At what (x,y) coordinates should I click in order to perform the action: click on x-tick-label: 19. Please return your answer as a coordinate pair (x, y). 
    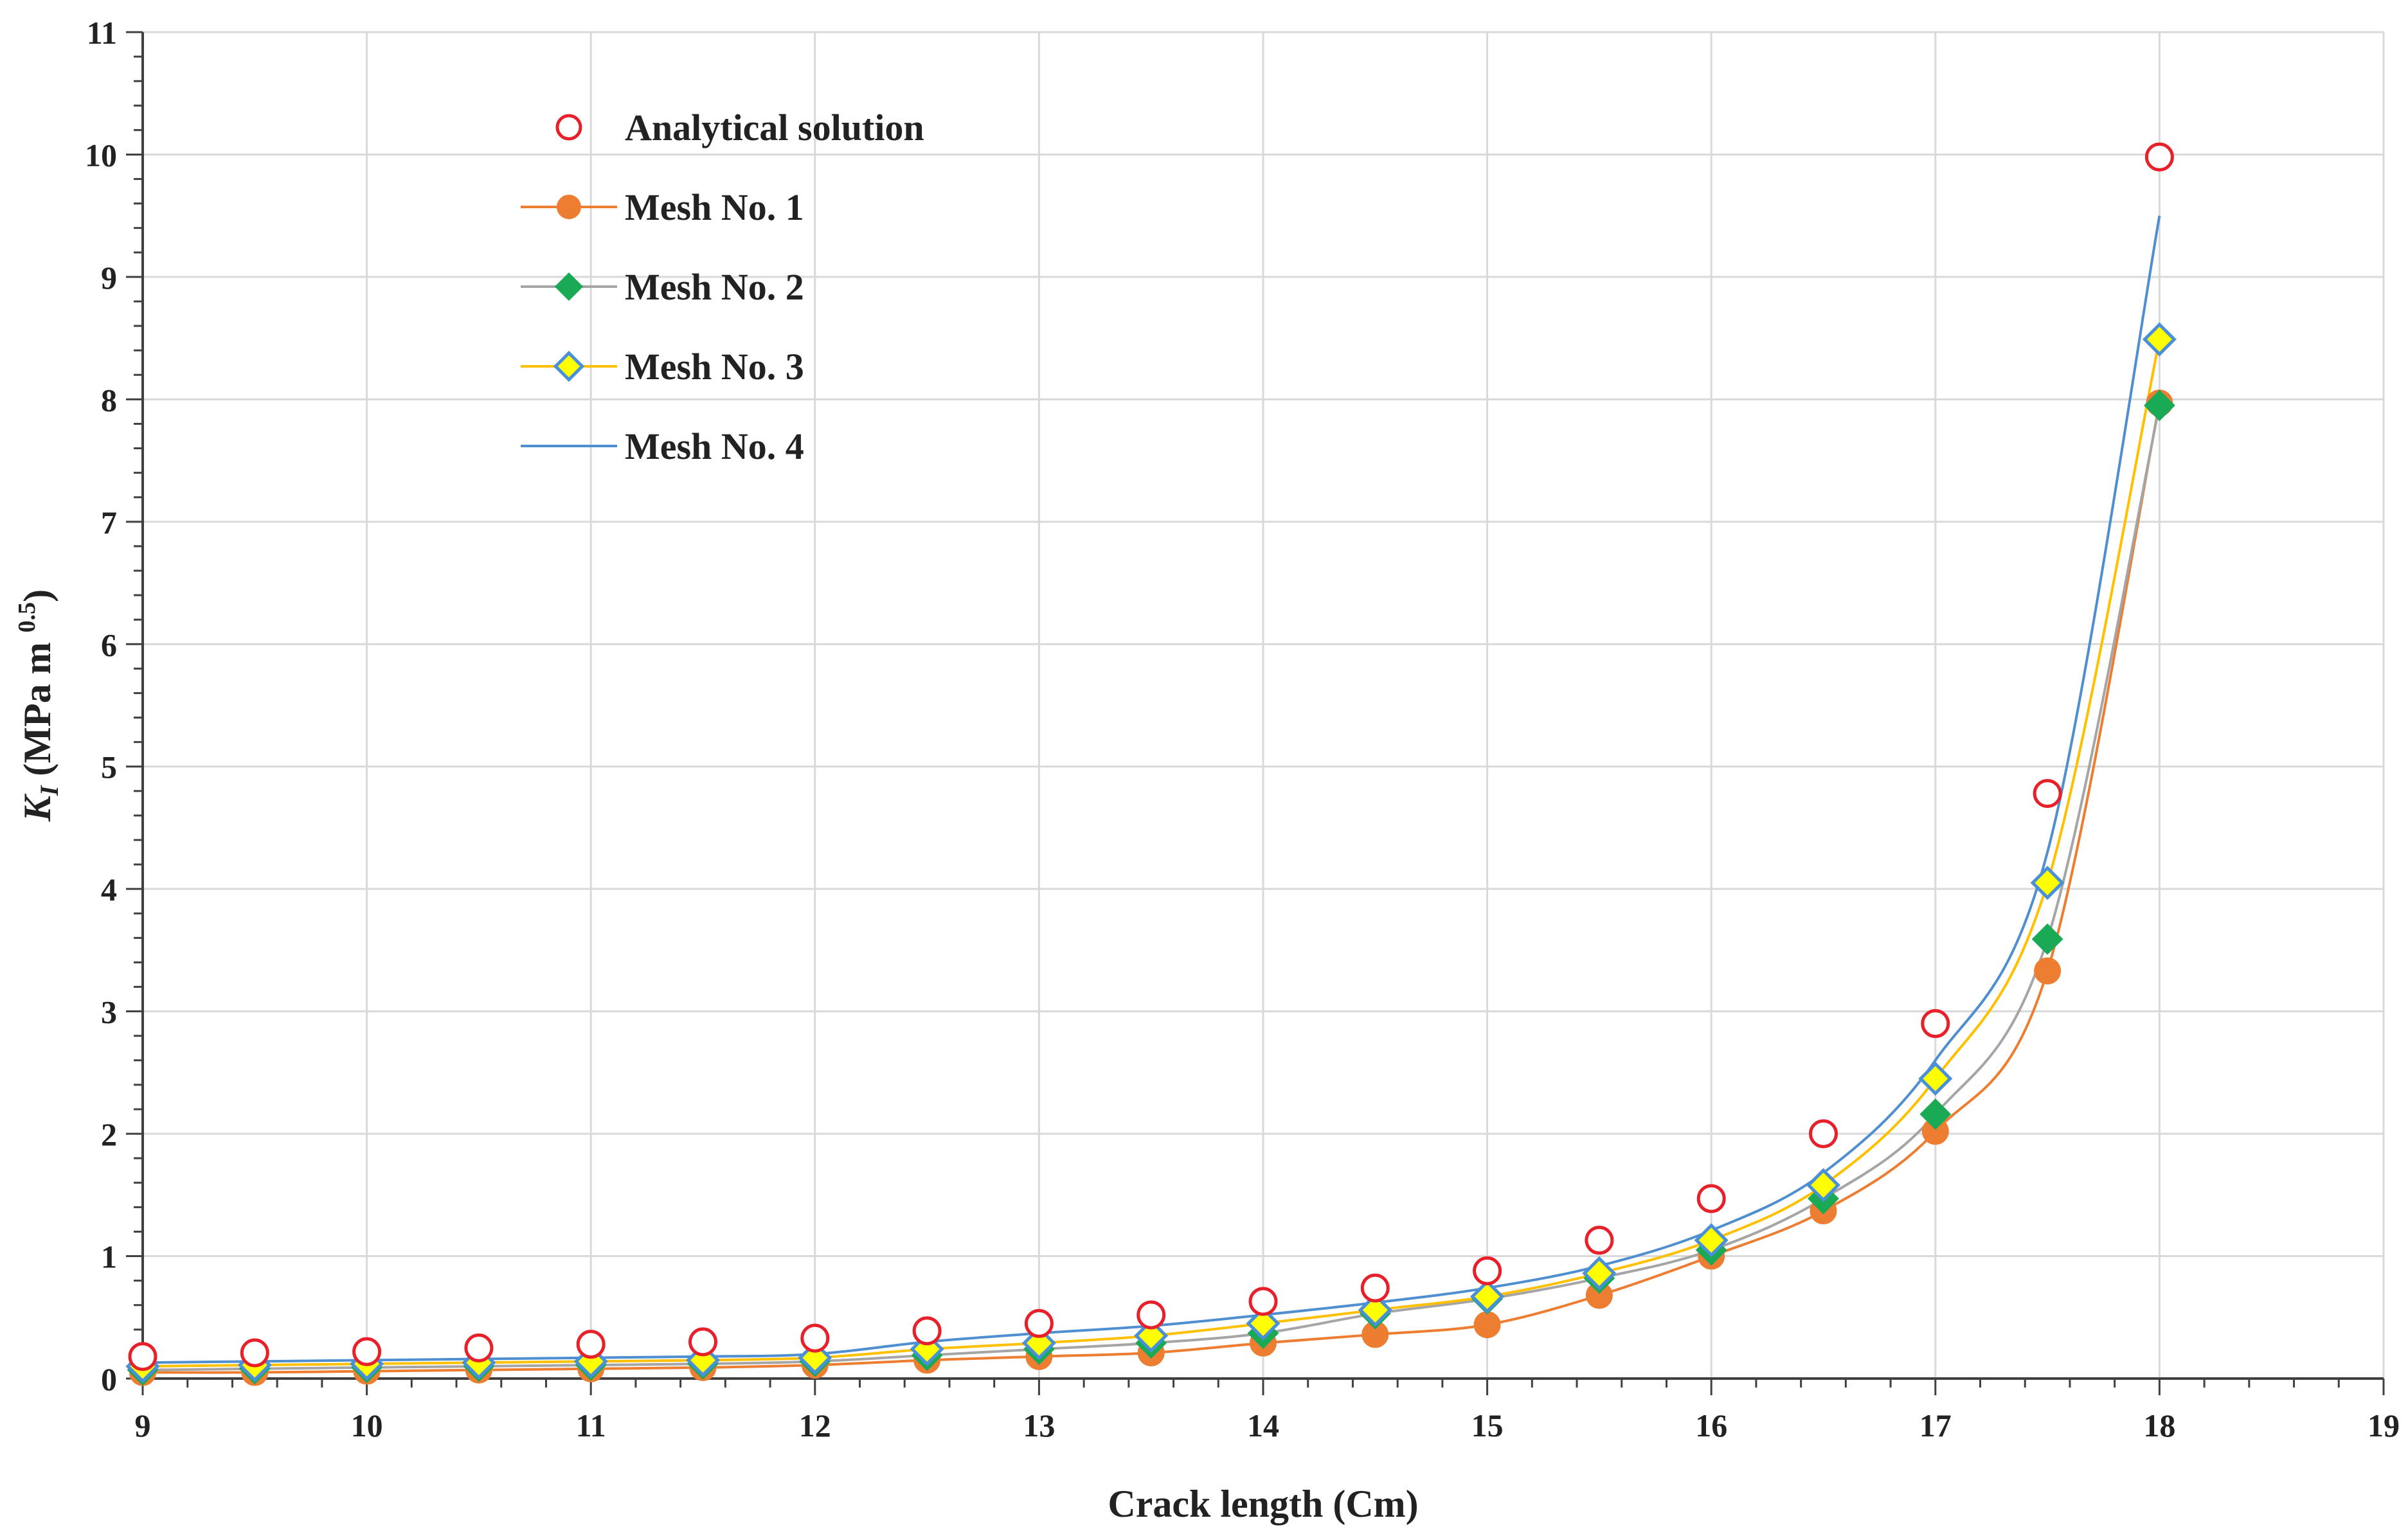
    Looking at the image, I should click on (2384, 1425).